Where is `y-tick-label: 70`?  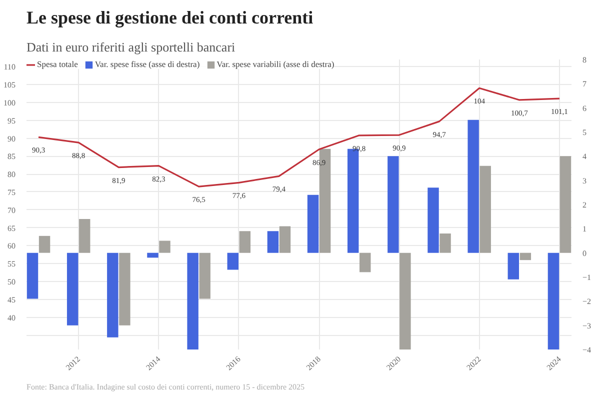 y-tick-label: 70 is located at coordinates (12, 210).